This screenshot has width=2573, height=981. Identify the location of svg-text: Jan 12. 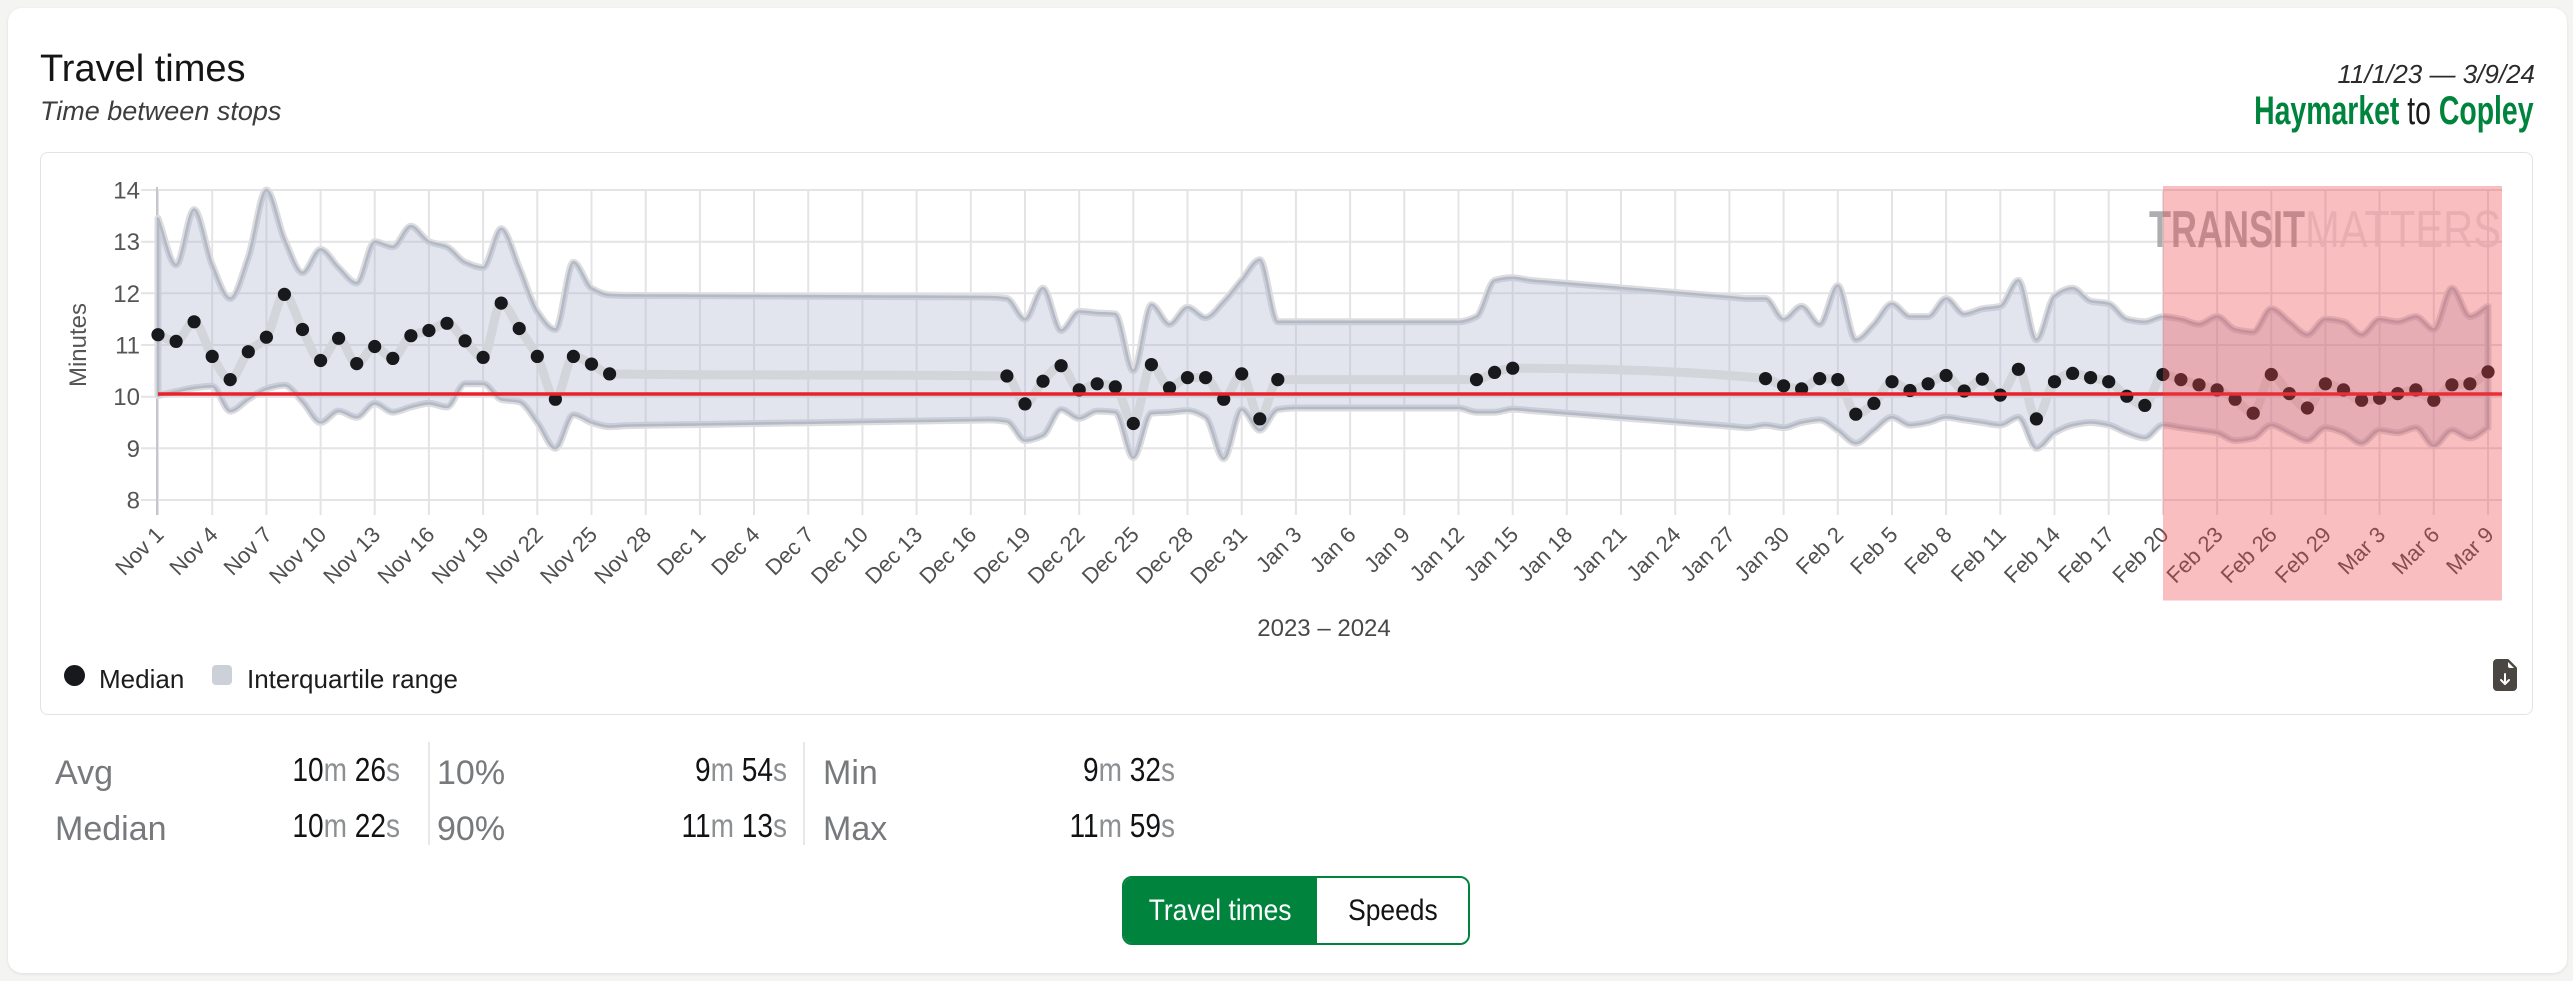
(1437, 554).